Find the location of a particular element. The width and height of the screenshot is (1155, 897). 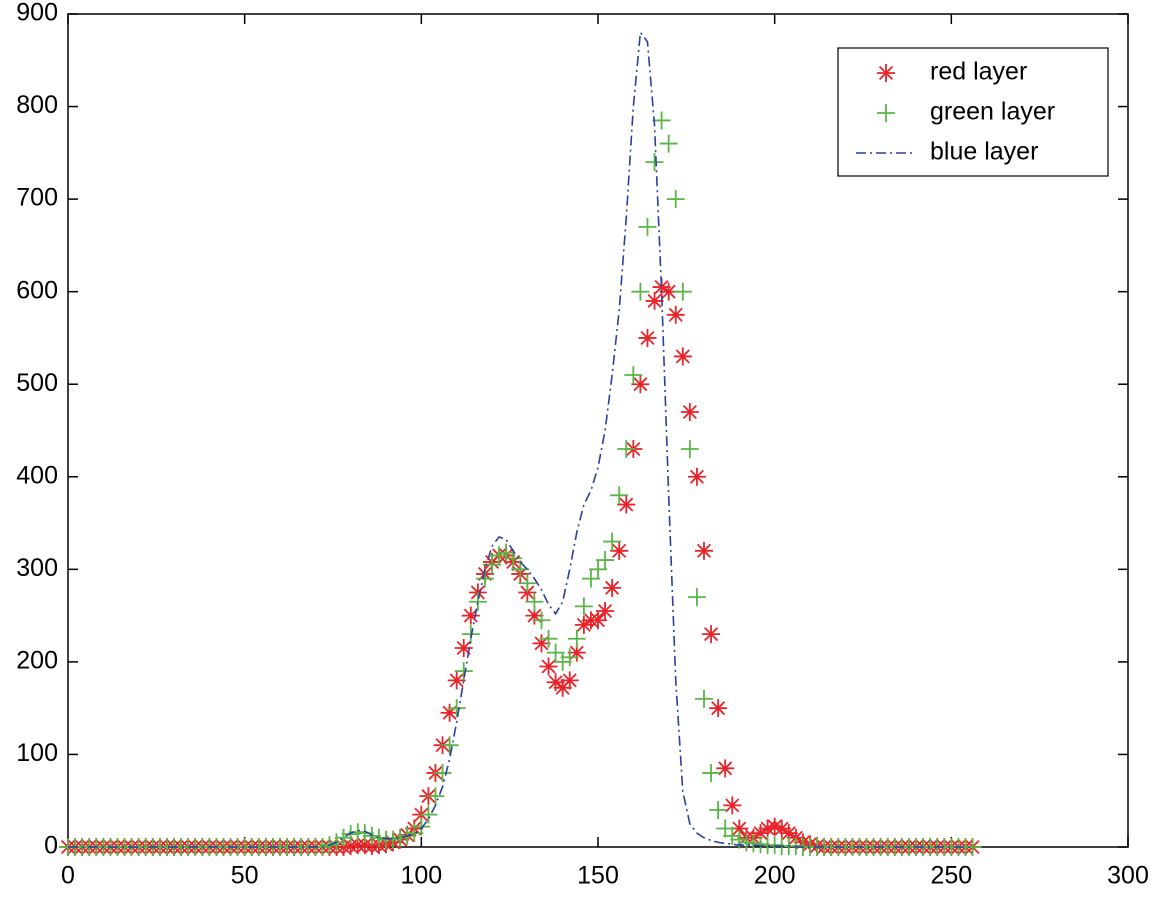

legend-label: red layer is located at coordinates (978, 72).